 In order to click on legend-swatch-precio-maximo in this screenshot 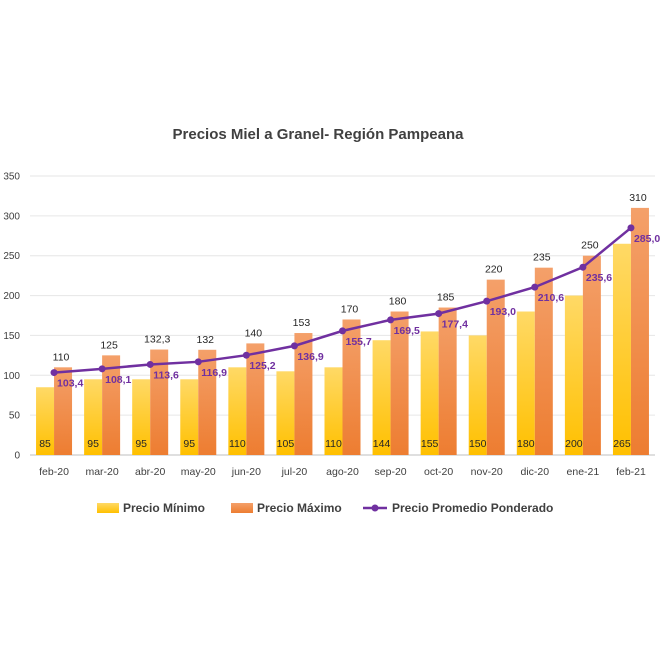, I will do `click(242, 508)`.